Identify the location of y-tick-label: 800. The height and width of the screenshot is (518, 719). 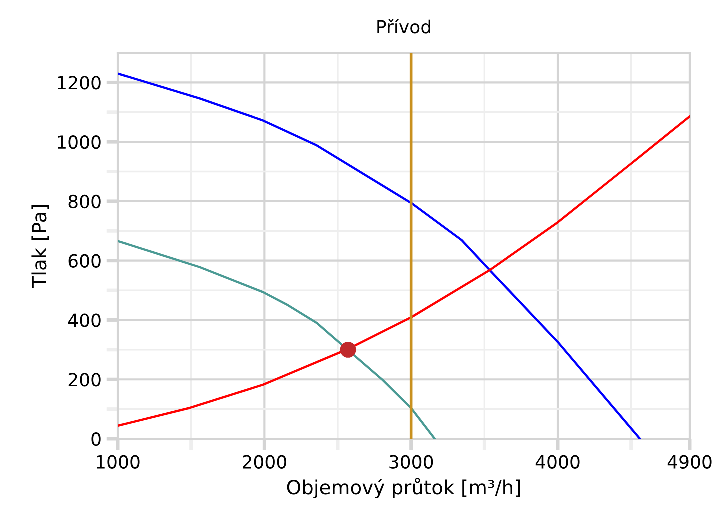
(84, 201).